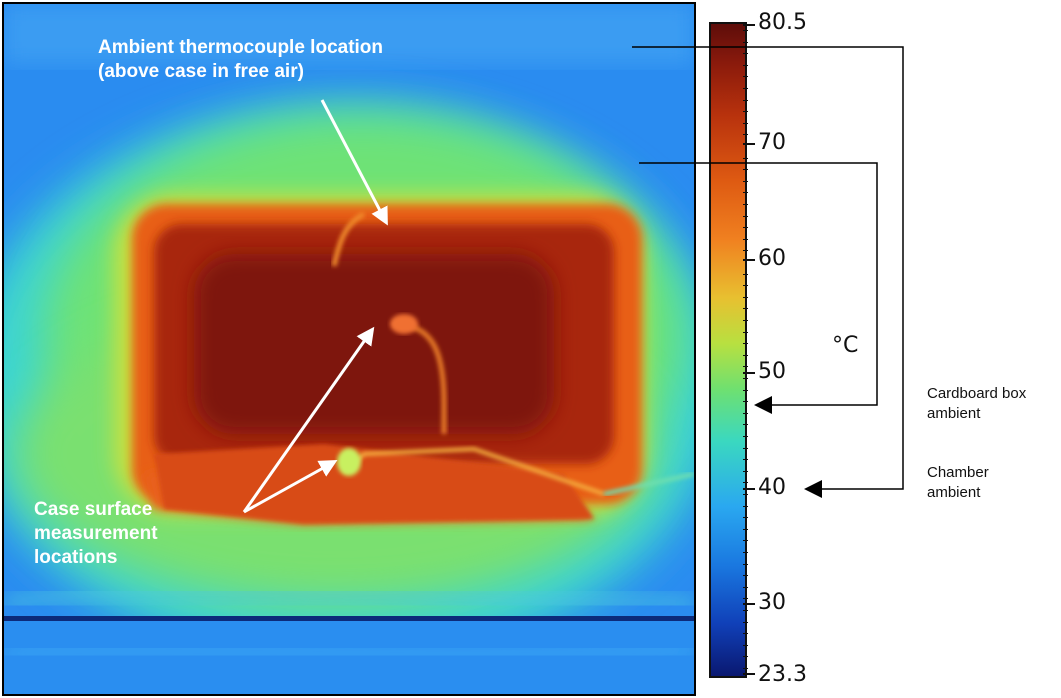 The image size is (1061, 698). I want to click on chamber-ambient-label: Chamber ambient, so click(958, 483).